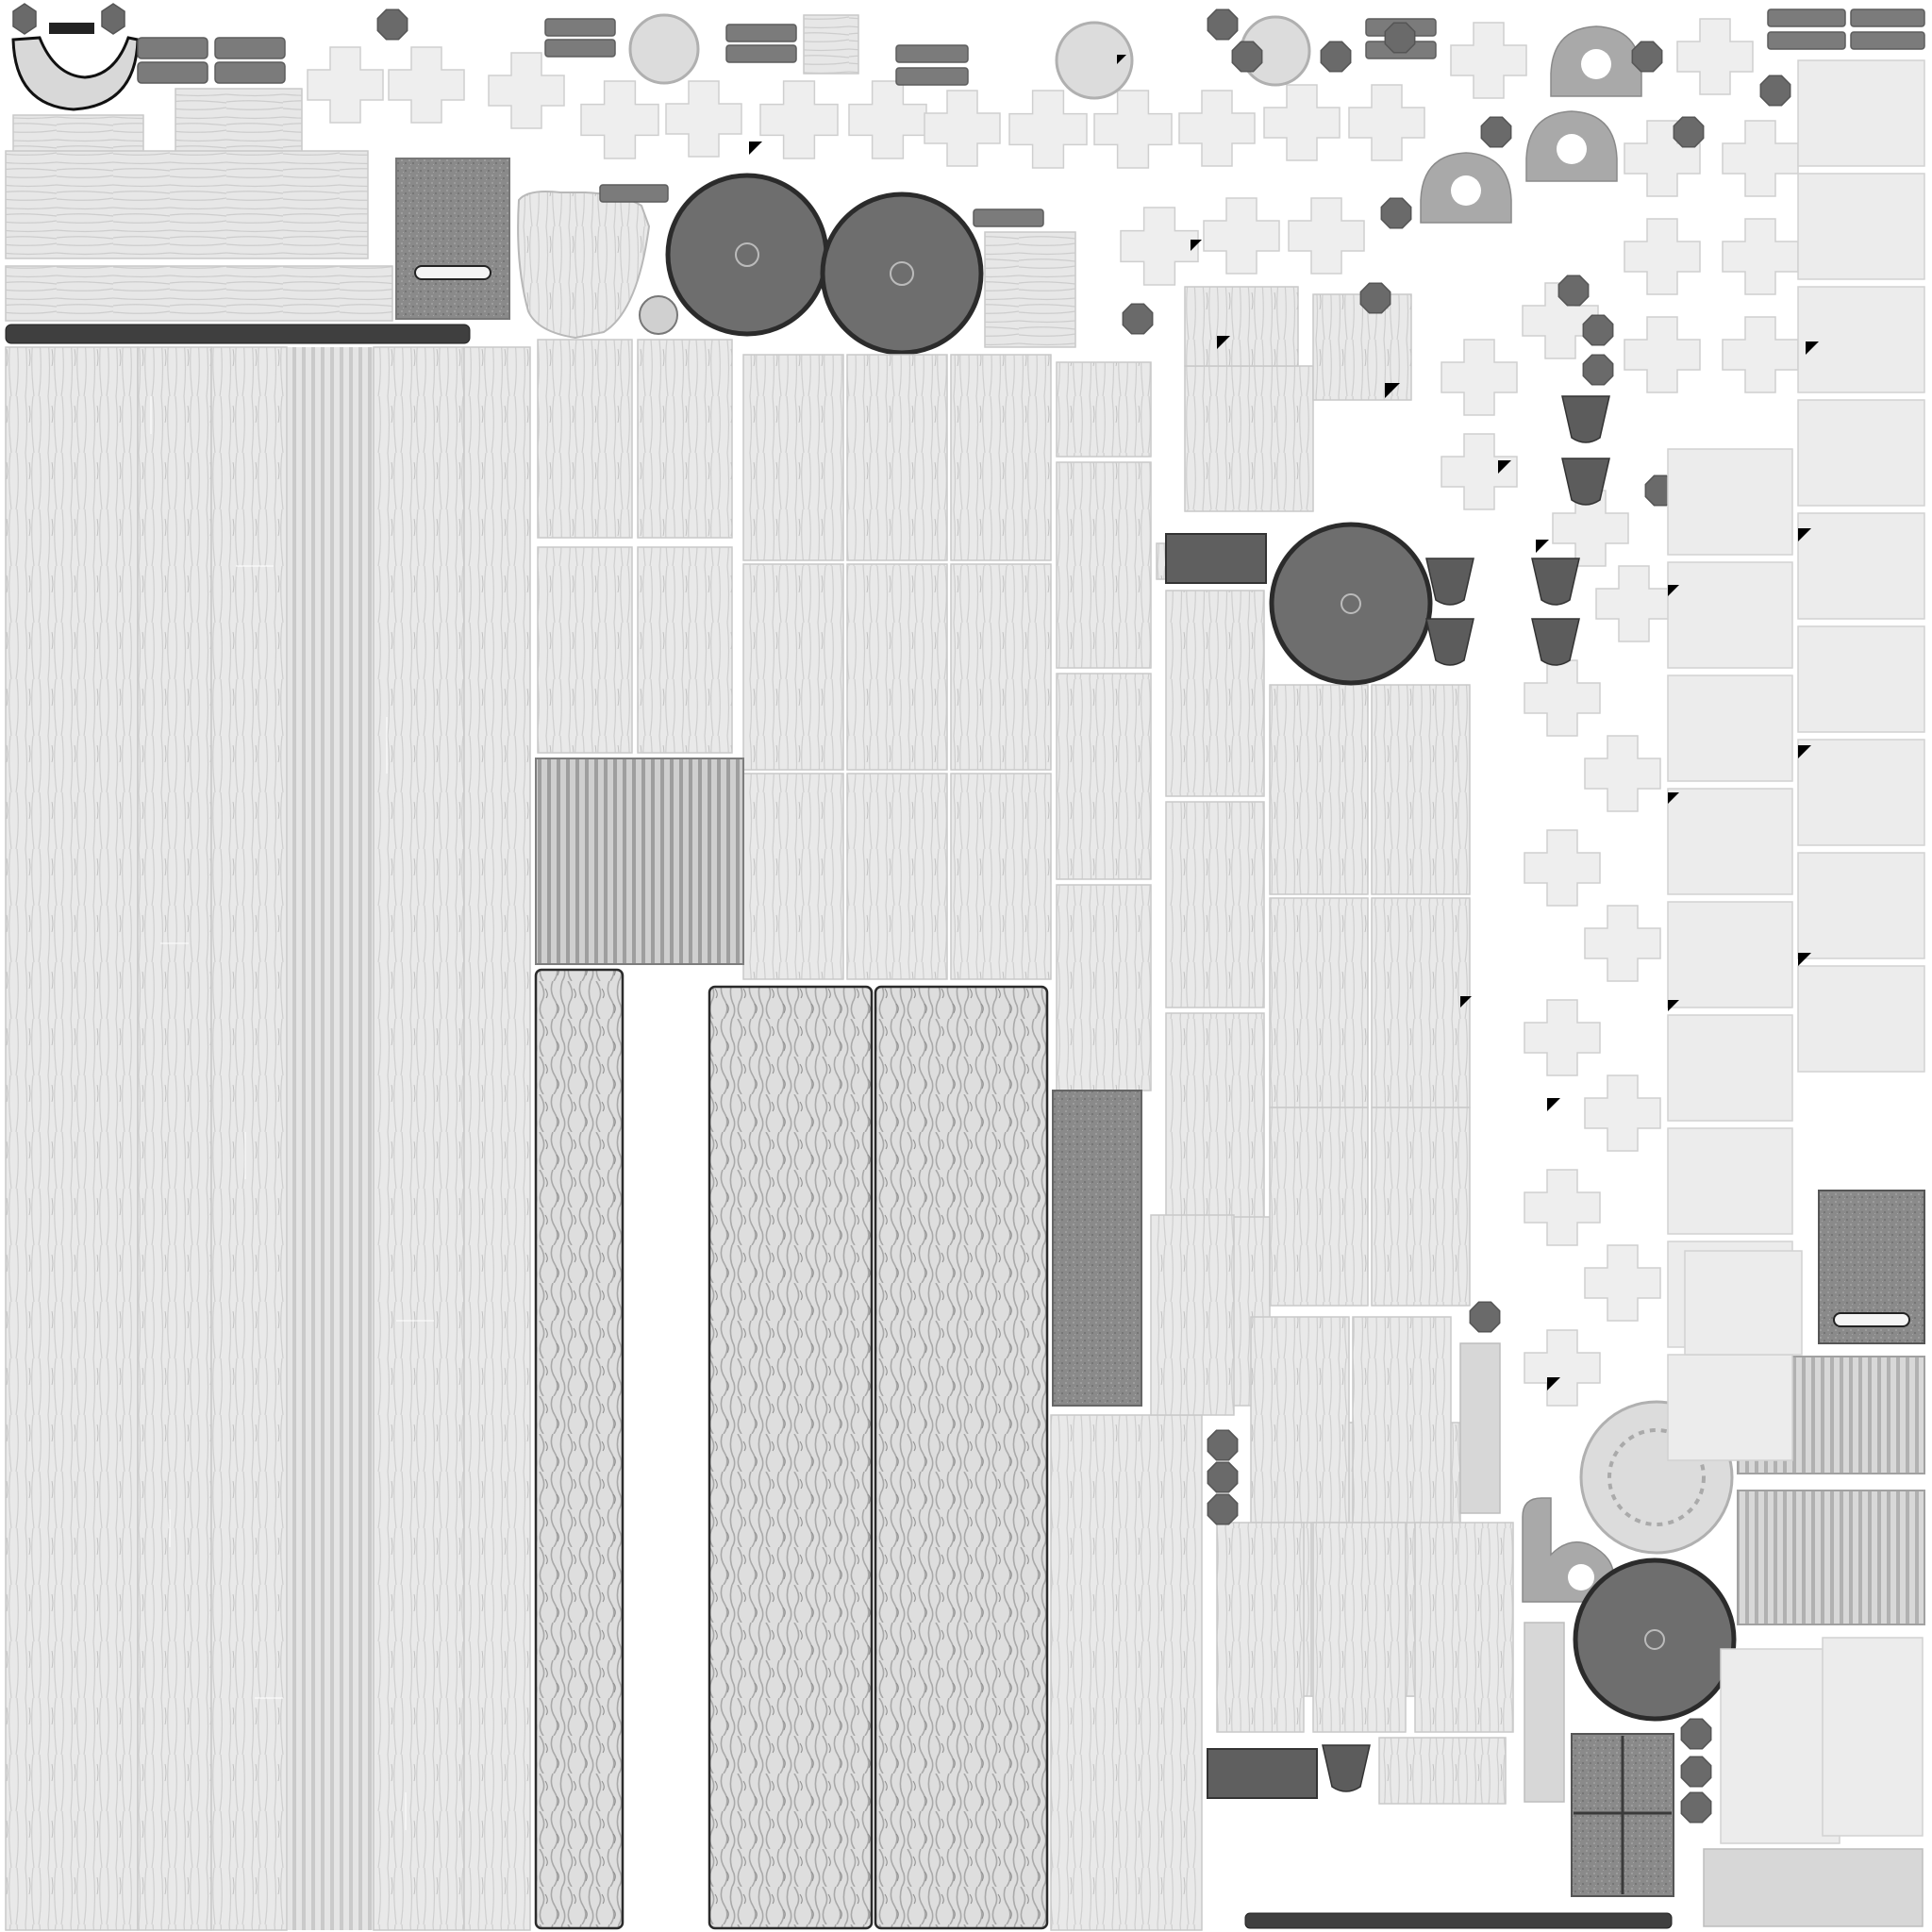 The height and width of the screenshot is (1932, 1932). What do you see at coordinates (257, 174) in the screenshot?
I see `top-left-cluster` at bounding box center [257, 174].